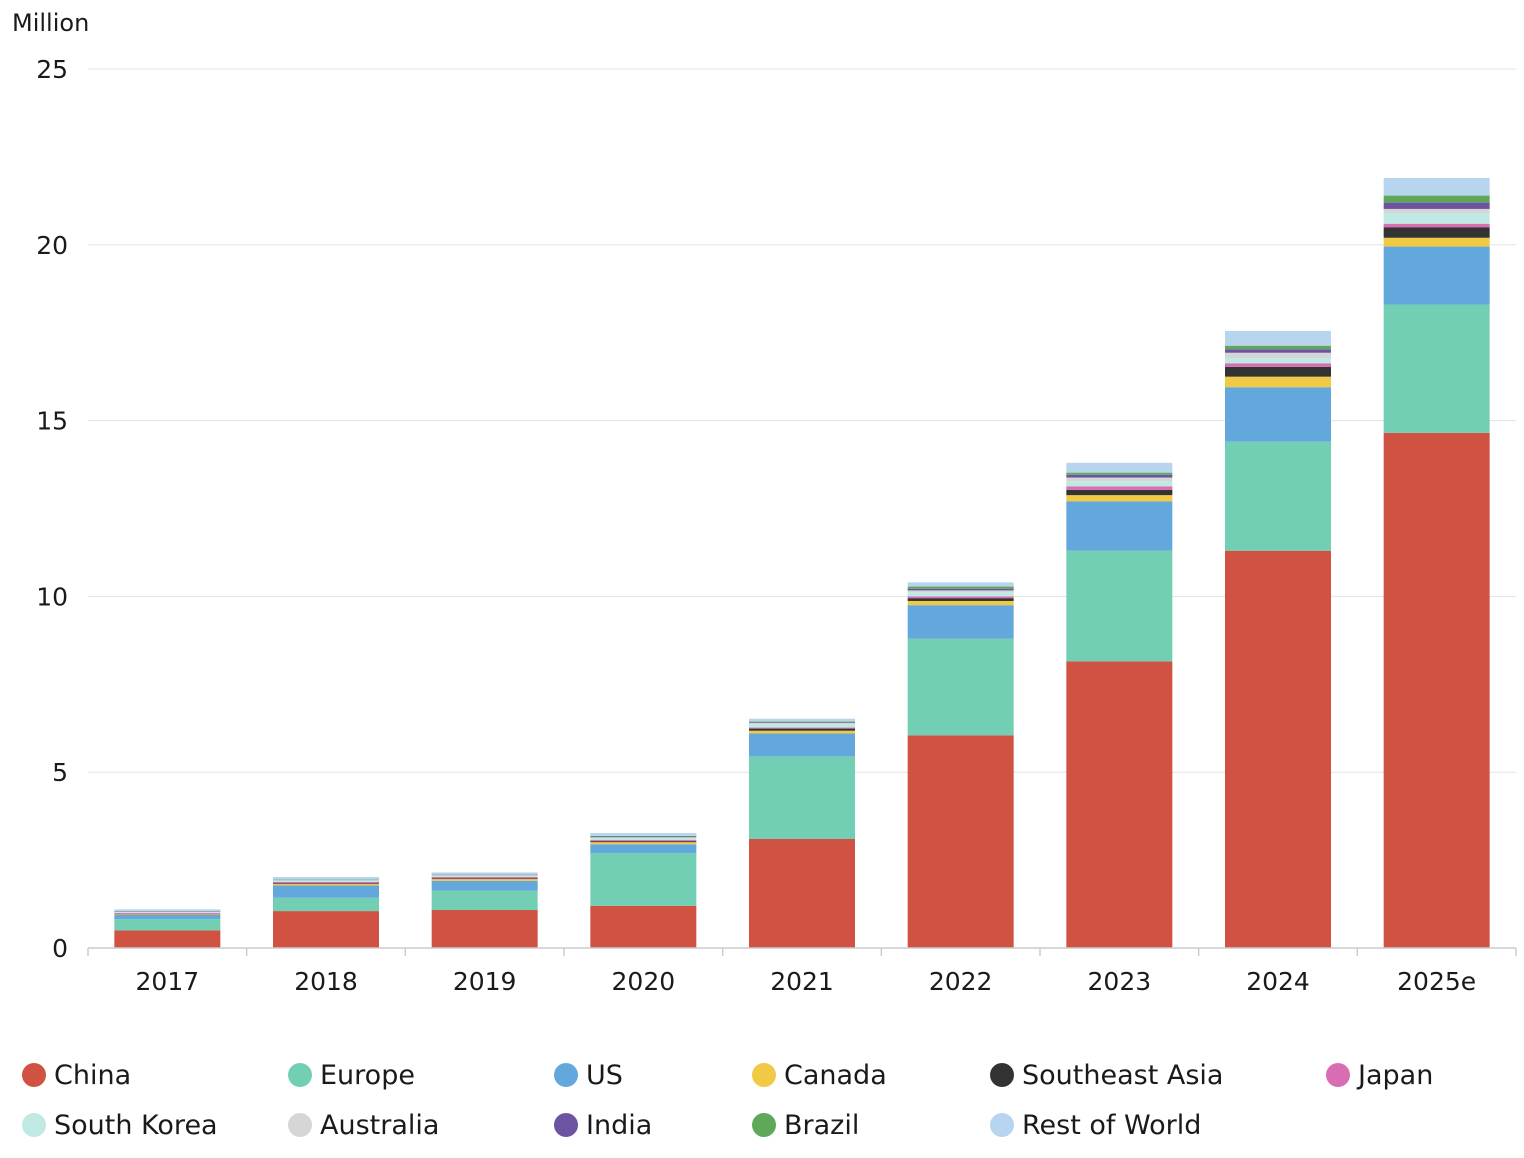  Describe the element at coordinates (1436, 199) in the screenshot. I see `bar-brazil-2025e` at that location.